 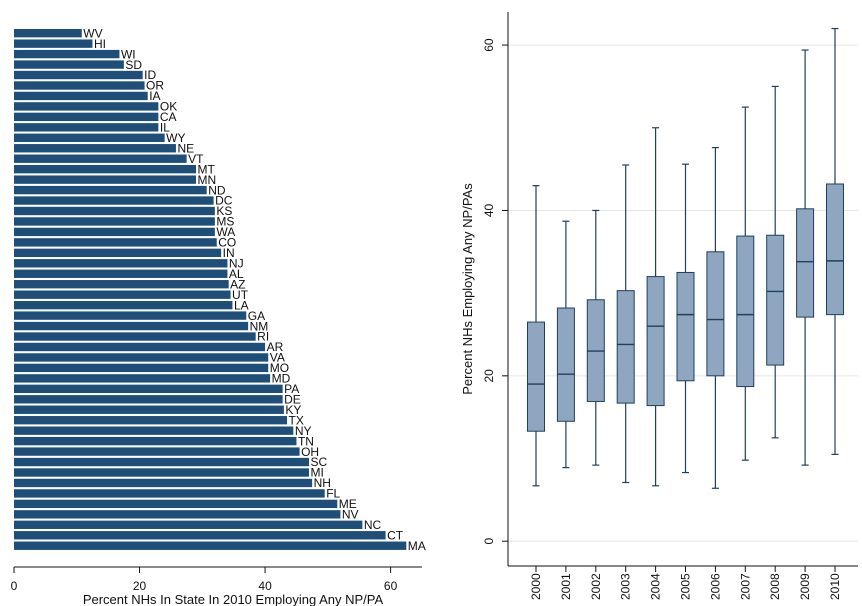 I want to click on bar-label-IL: IL, so click(x=165, y=128).